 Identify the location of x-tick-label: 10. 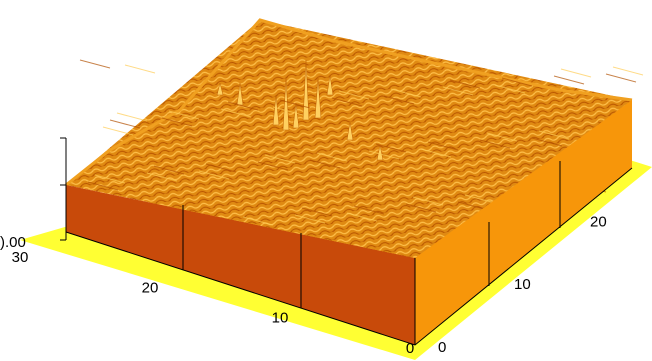
(280, 318).